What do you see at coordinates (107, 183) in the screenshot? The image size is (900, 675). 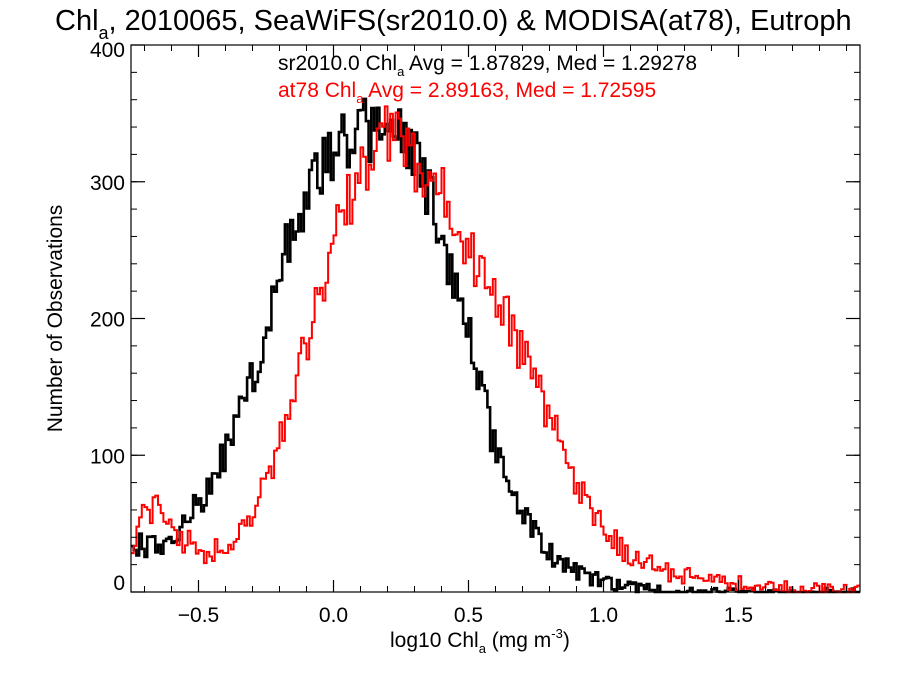 I see `y-tick-label: 300` at bounding box center [107, 183].